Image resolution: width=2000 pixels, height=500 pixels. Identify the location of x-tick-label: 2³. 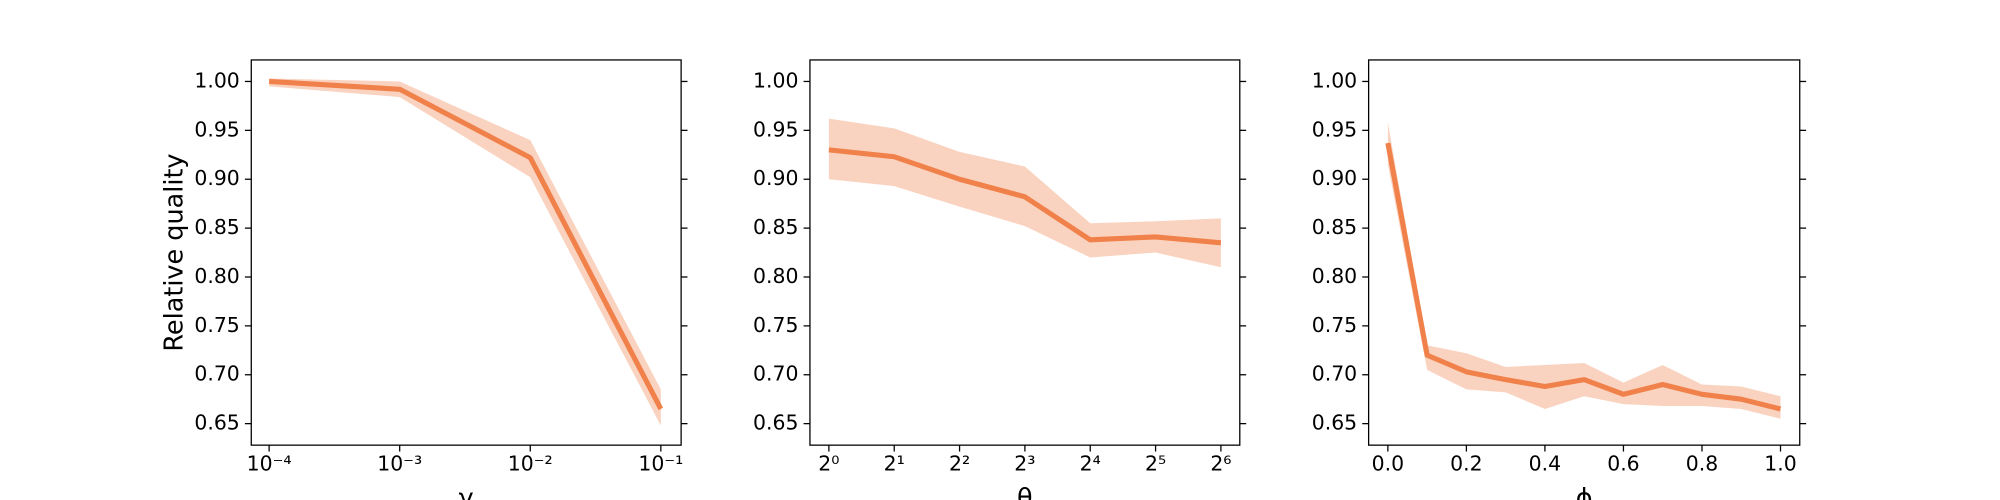
(1024, 464).